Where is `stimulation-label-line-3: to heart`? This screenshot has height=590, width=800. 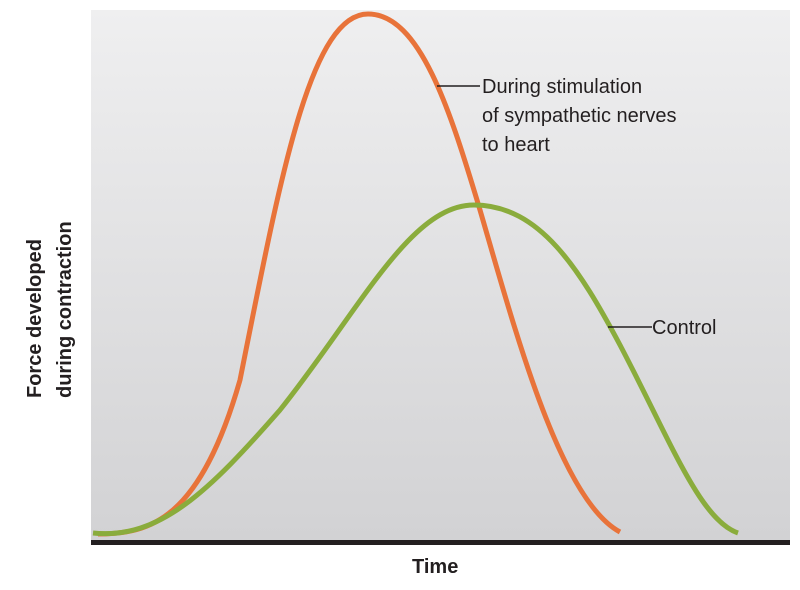
stimulation-label-line-3: to heart is located at coordinates (516, 145).